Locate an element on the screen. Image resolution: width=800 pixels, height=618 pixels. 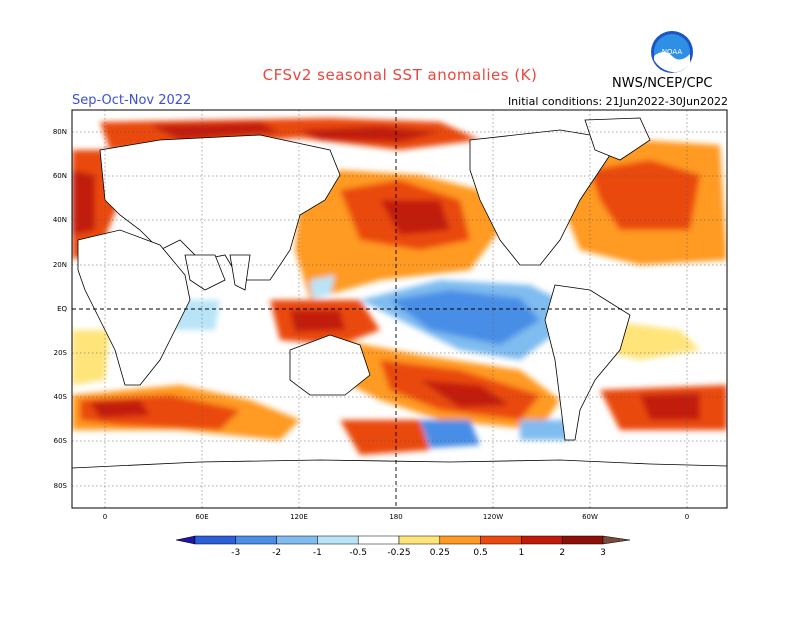
agency-label: NWS/NCEP/CPC is located at coordinates (662, 83).